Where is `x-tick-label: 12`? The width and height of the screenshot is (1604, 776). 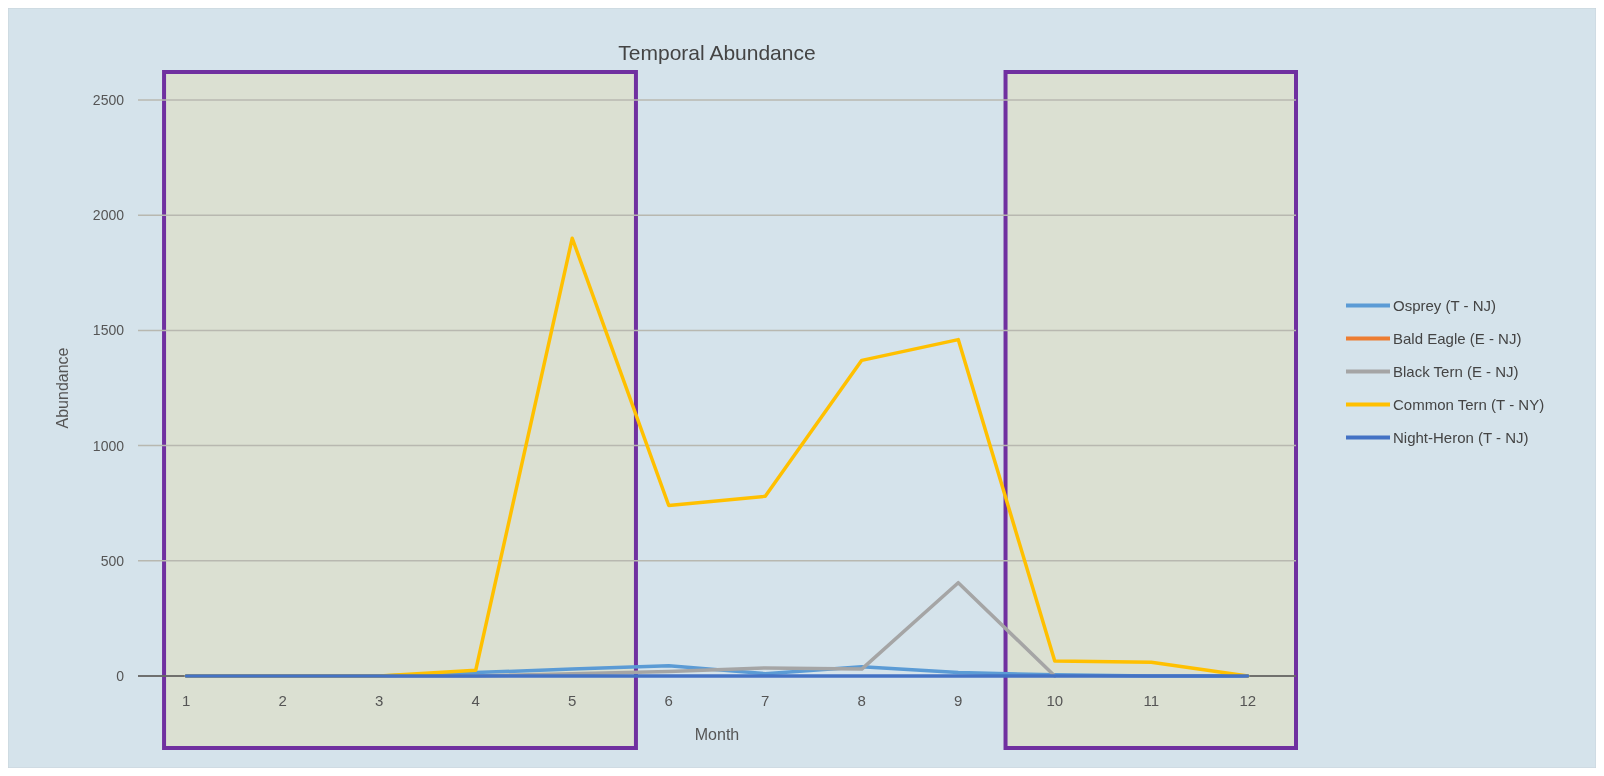
x-tick-label: 12 is located at coordinates (1248, 700).